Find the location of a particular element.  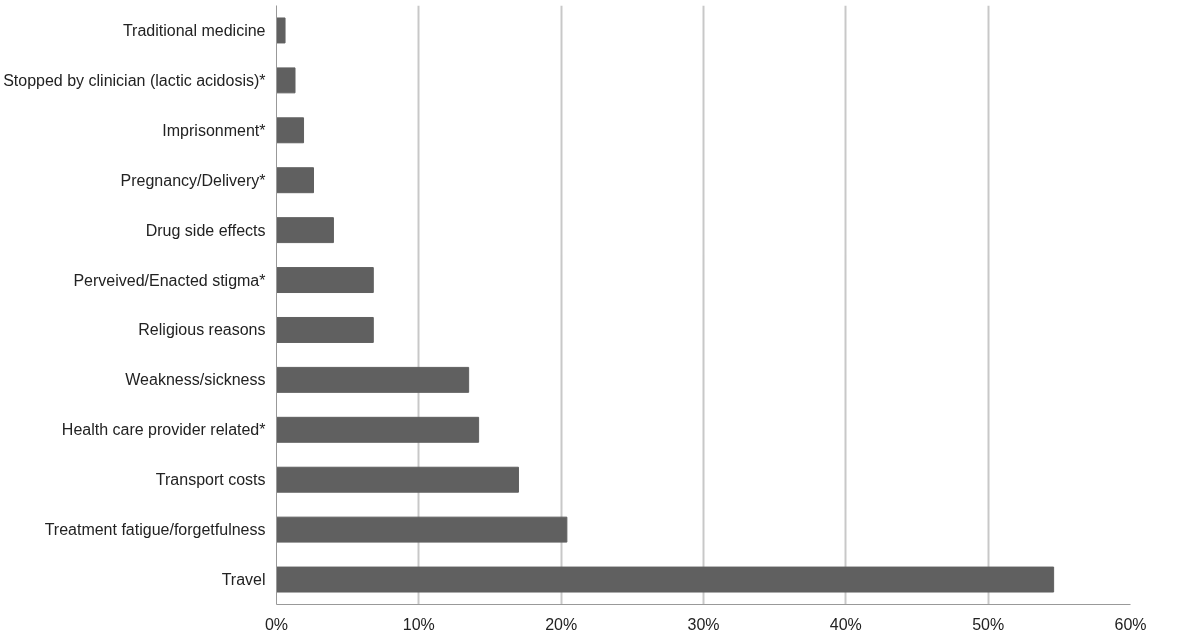

x-tick-label: 10% is located at coordinates (418, 624).